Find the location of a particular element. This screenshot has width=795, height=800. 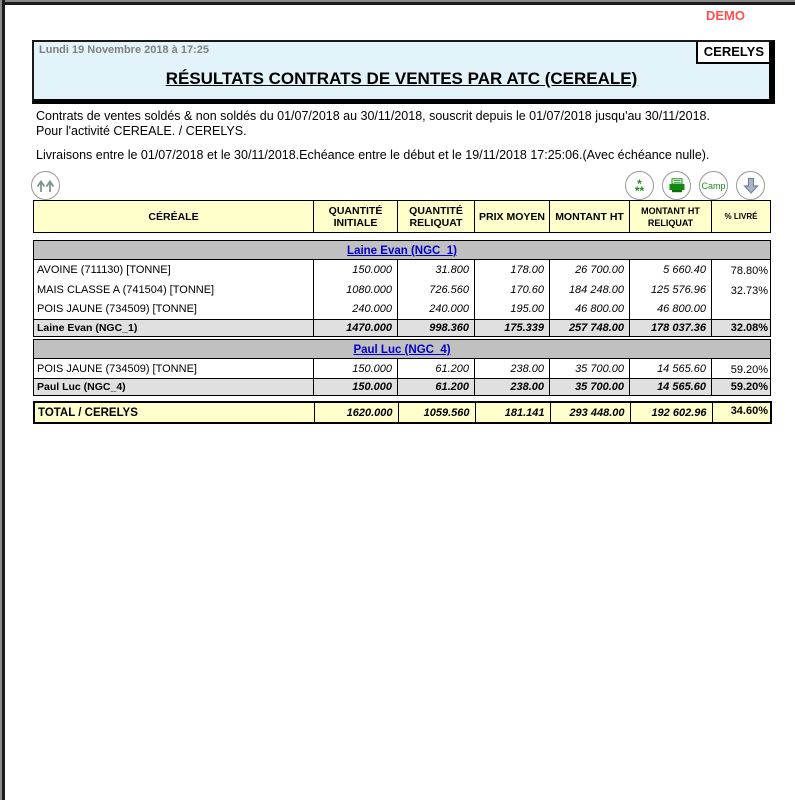

amount-cell: 46 800.00 is located at coordinates (589, 309).